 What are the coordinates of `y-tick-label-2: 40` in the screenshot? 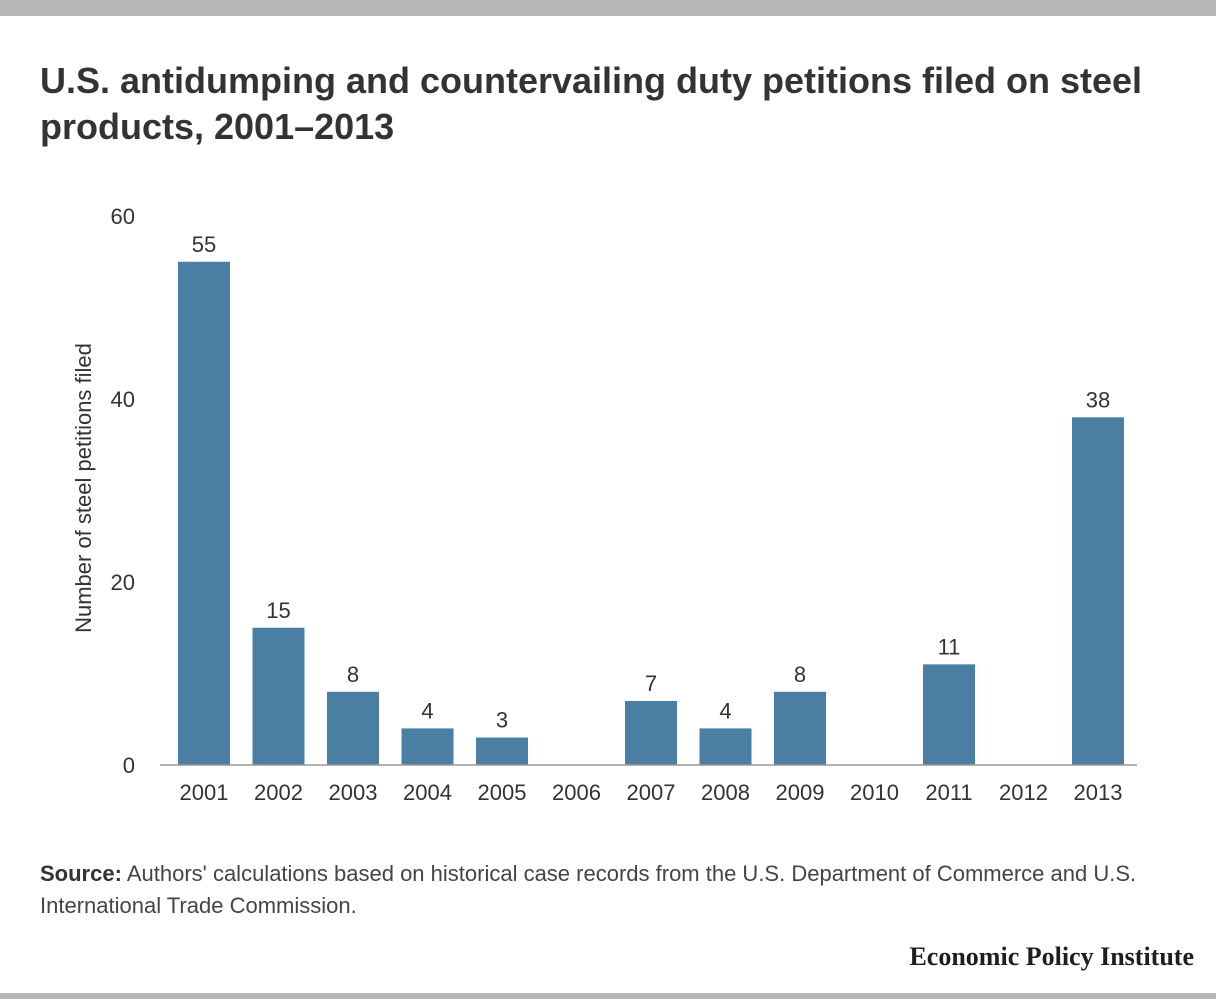 It's located at (123, 399).